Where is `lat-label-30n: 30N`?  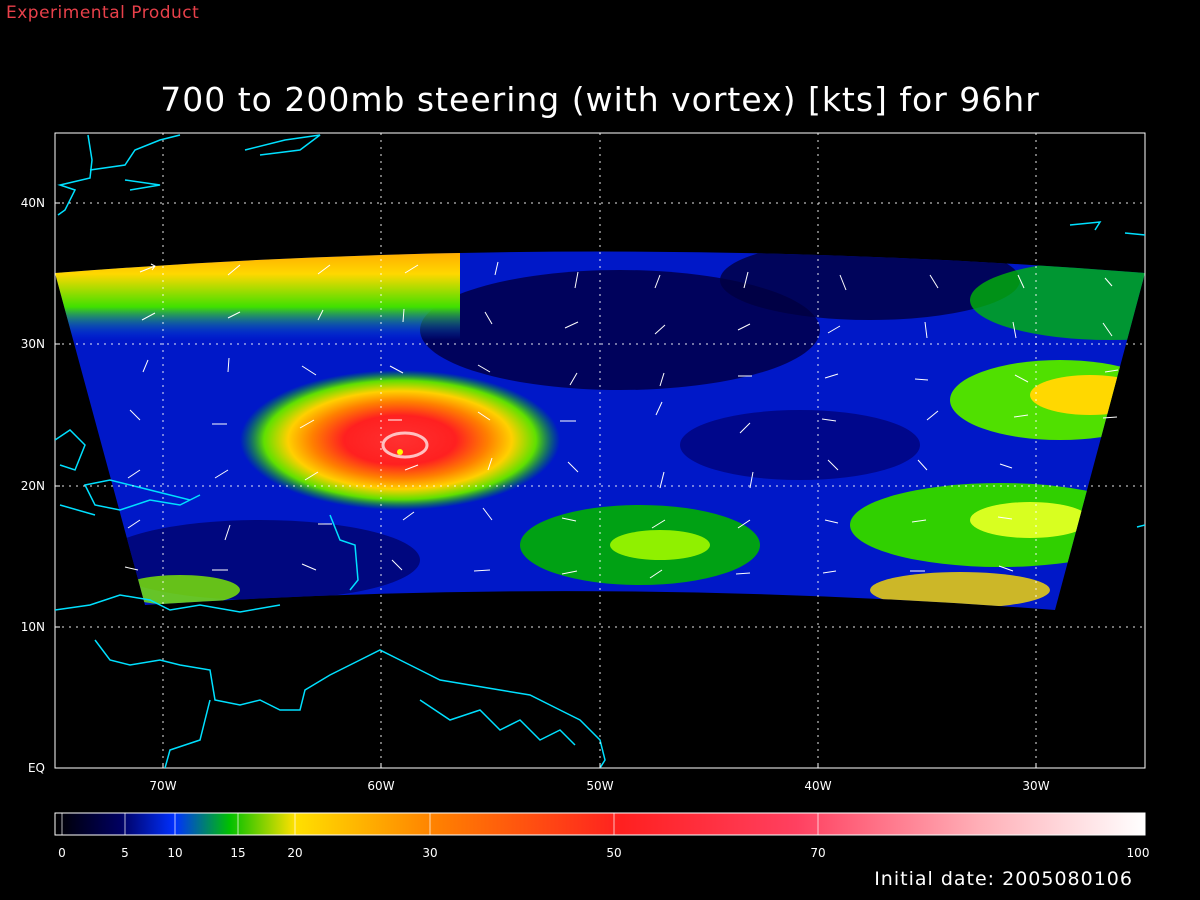 lat-label-30n: 30N is located at coordinates (33, 344).